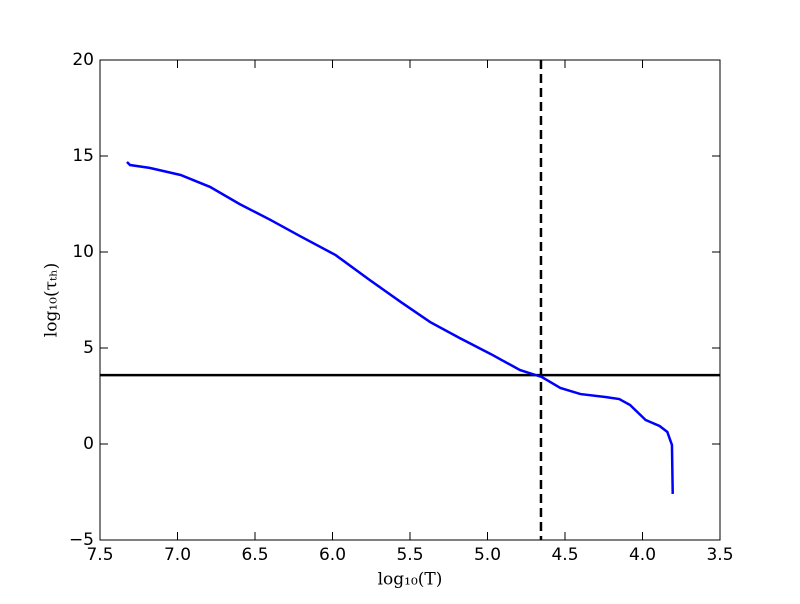  What do you see at coordinates (332, 555) in the screenshot?
I see `x-tick-label: 6.0` at bounding box center [332, 555].